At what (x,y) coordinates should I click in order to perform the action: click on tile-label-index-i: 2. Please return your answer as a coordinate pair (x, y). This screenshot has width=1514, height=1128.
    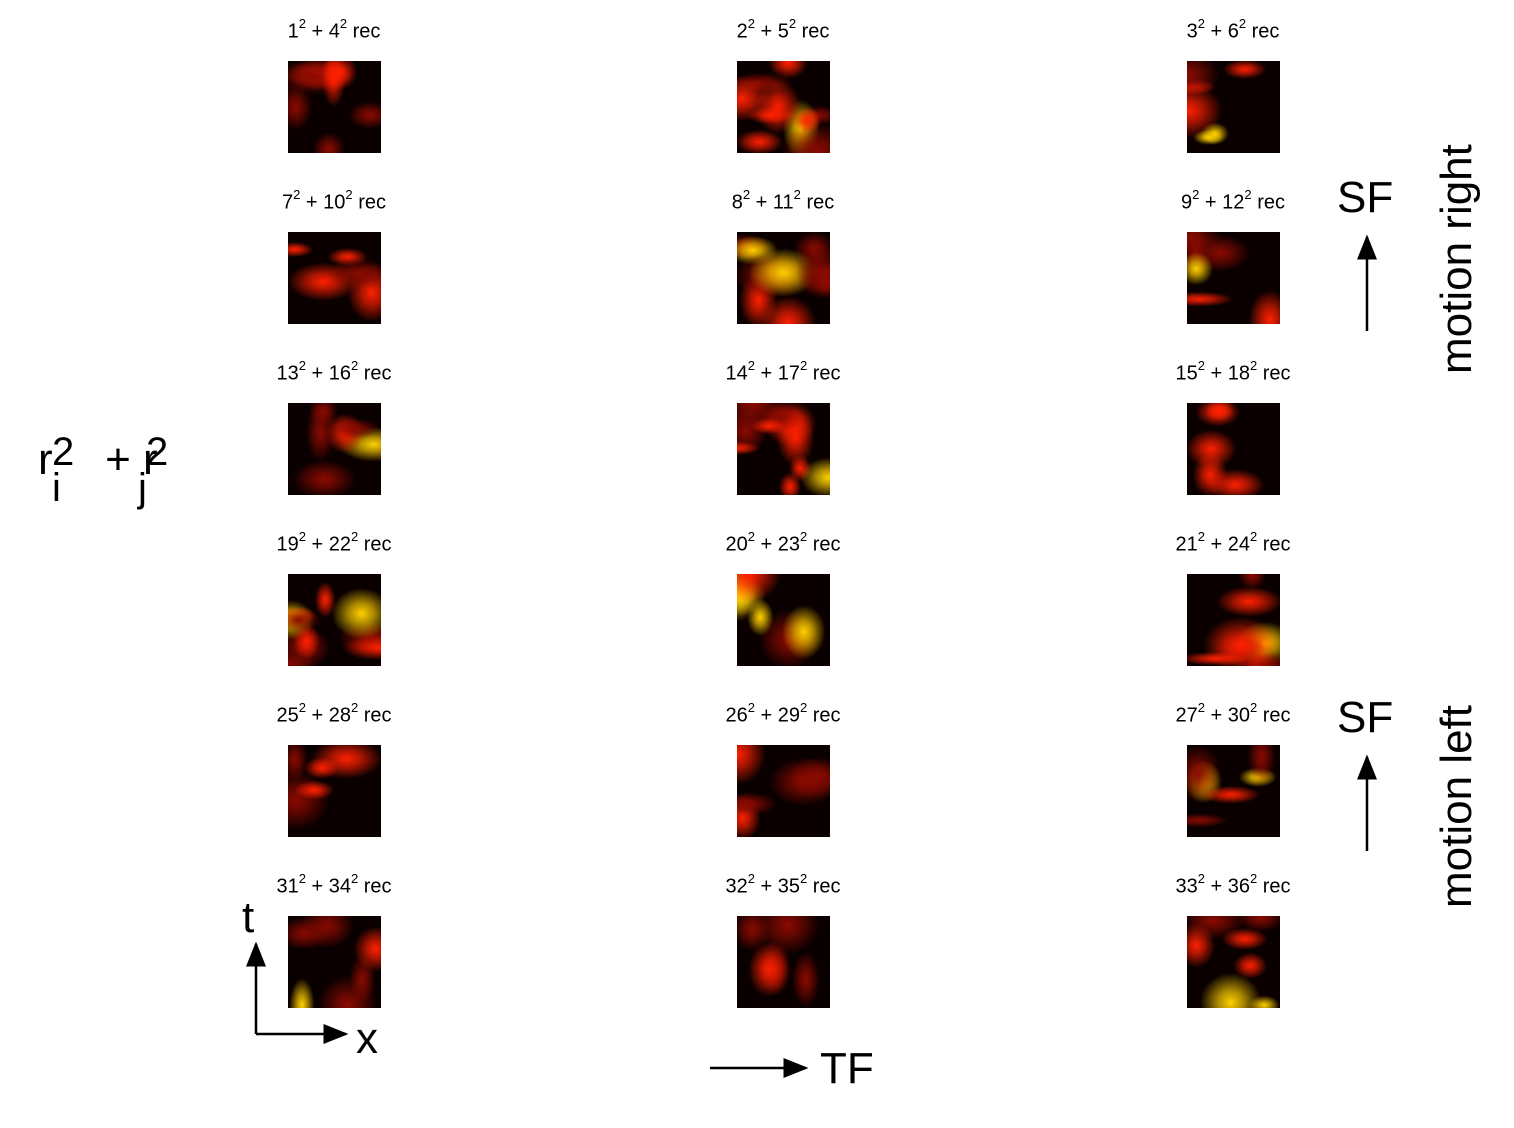
    Looking at the image, I should click on (742, 31).